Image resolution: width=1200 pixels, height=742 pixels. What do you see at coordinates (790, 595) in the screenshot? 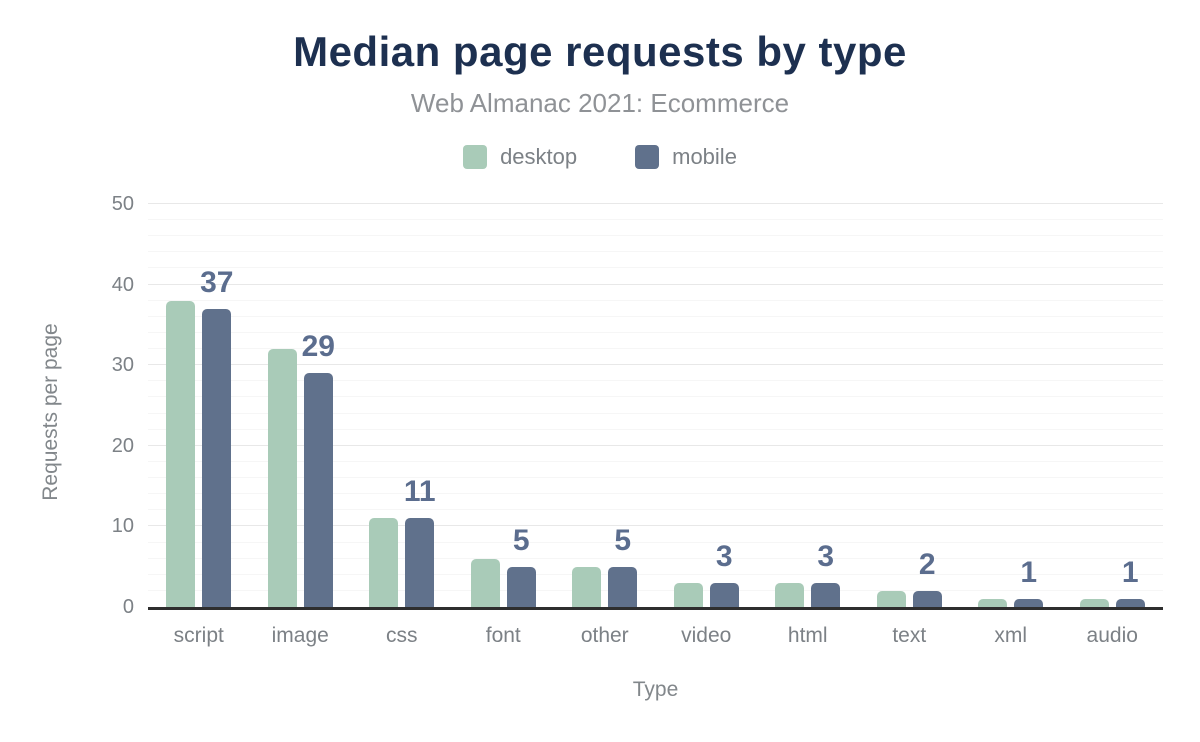
I see `bar-desktop-html` at bounding box center [790, 595].